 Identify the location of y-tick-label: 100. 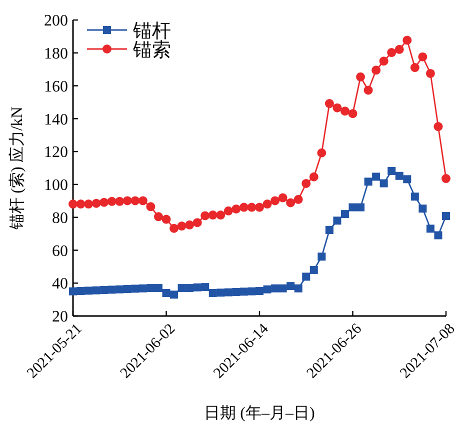
(56, 185).